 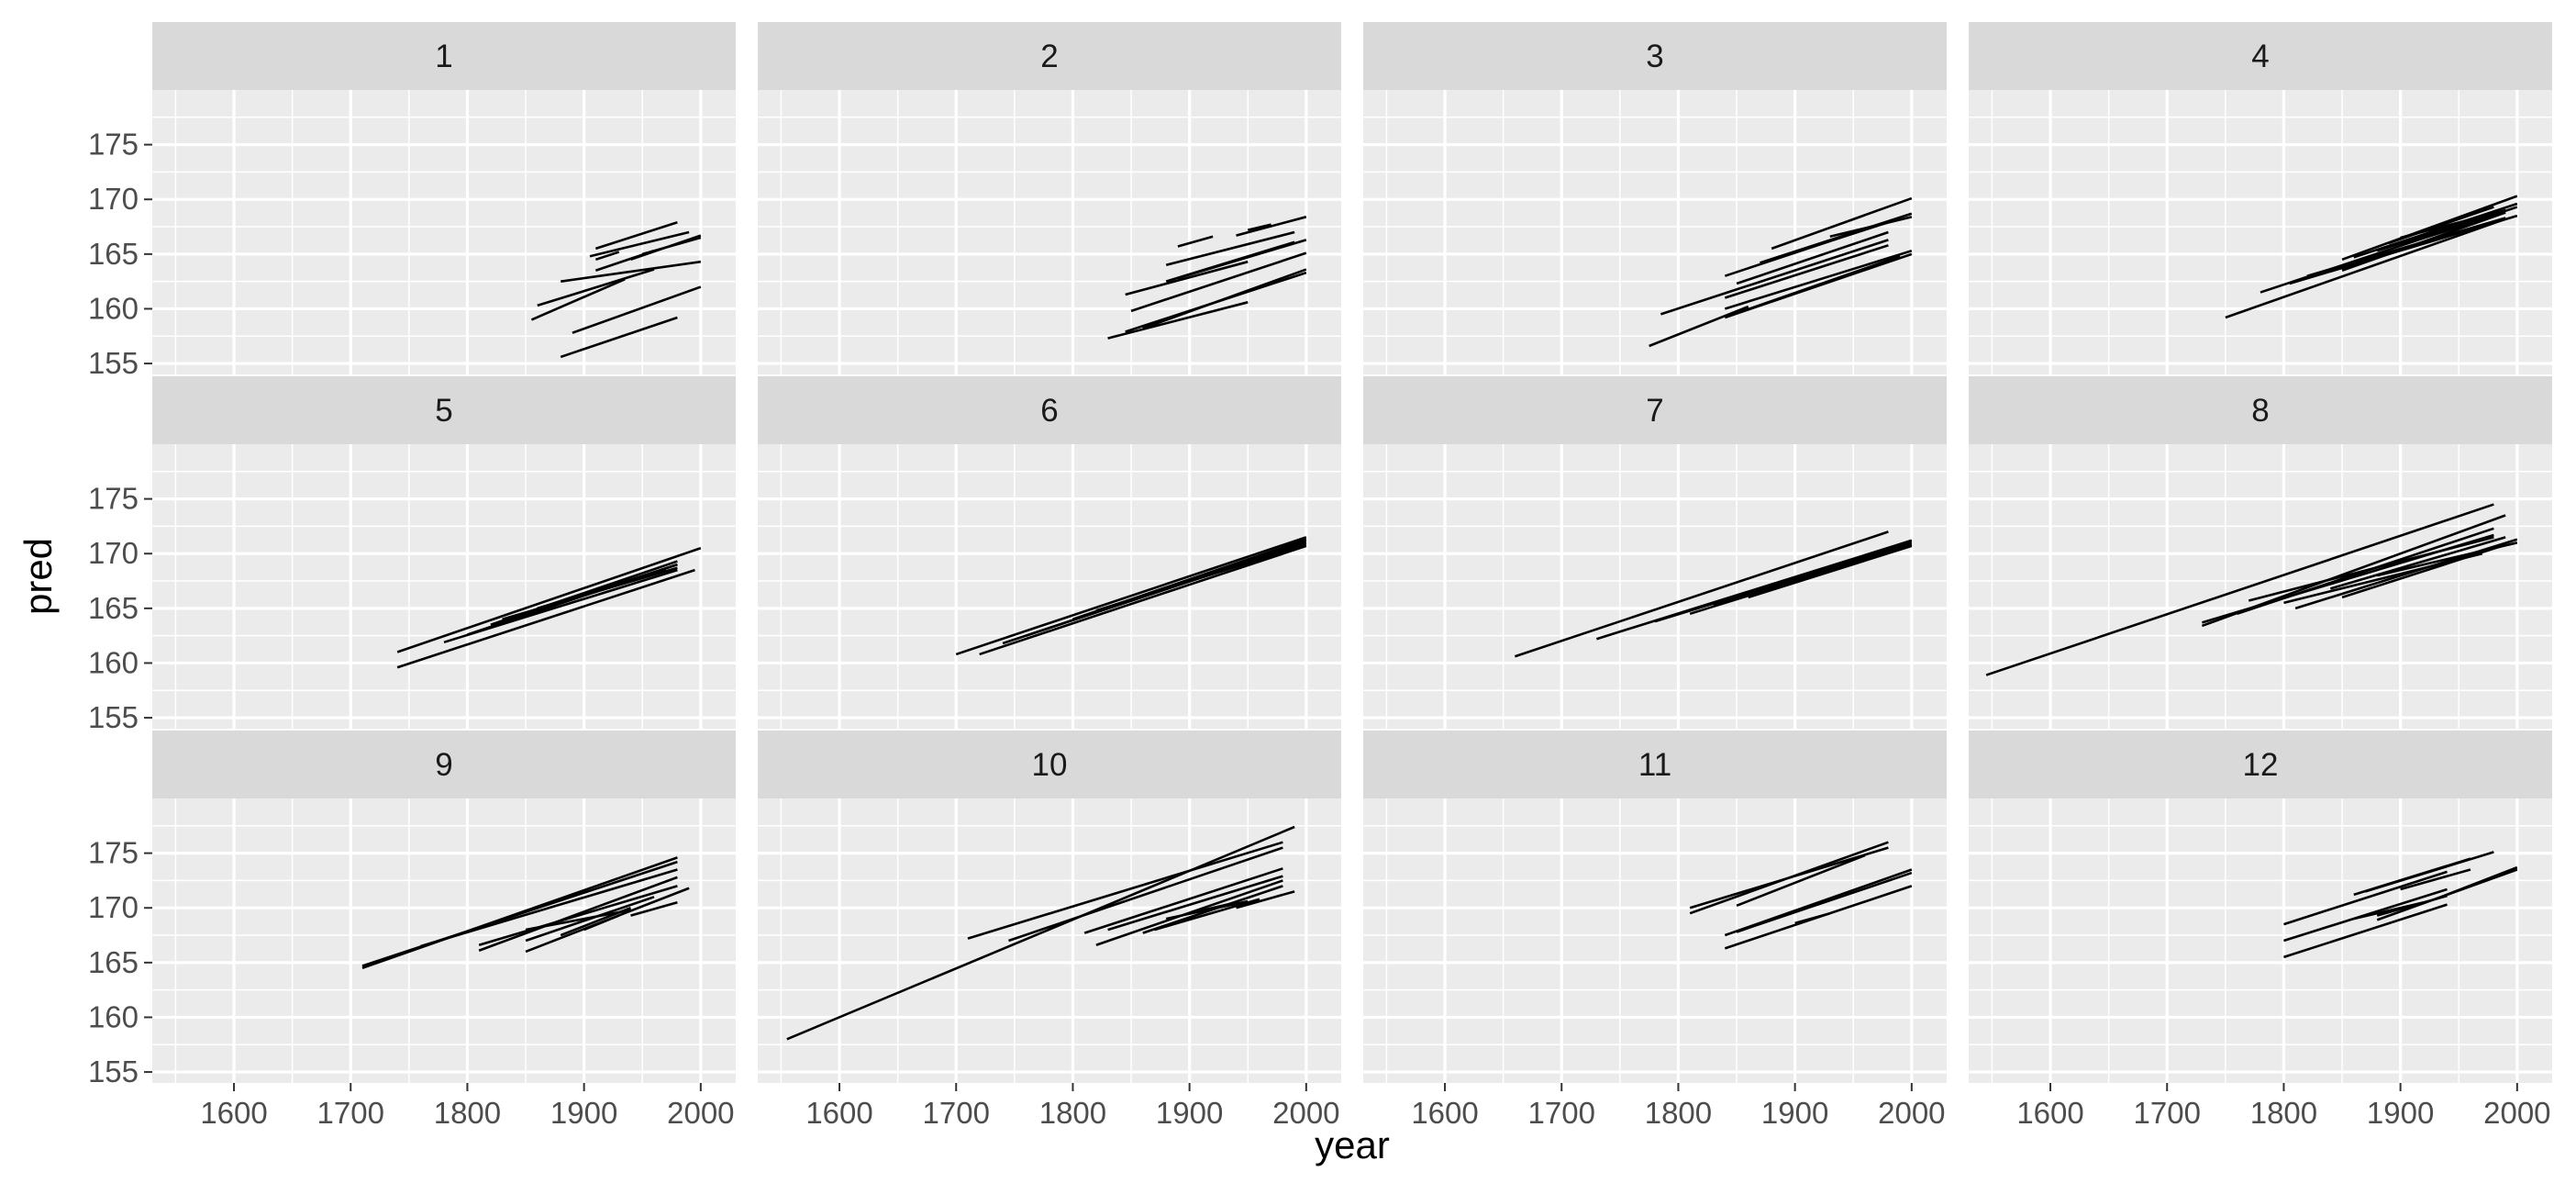 I want to click on facet-panel-10: 10 1600 1700 1800 1900 2000, so click(x=1049, y=930).